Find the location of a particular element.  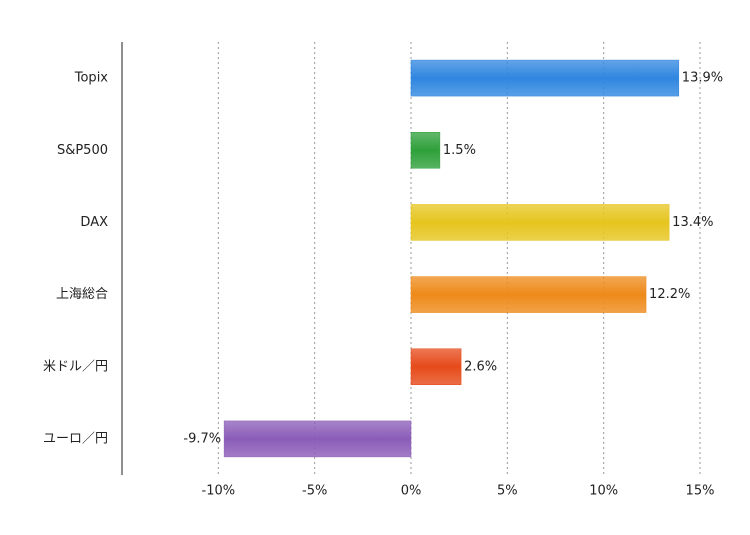

value-label: 2.6% is located at coordinates (480, 366).